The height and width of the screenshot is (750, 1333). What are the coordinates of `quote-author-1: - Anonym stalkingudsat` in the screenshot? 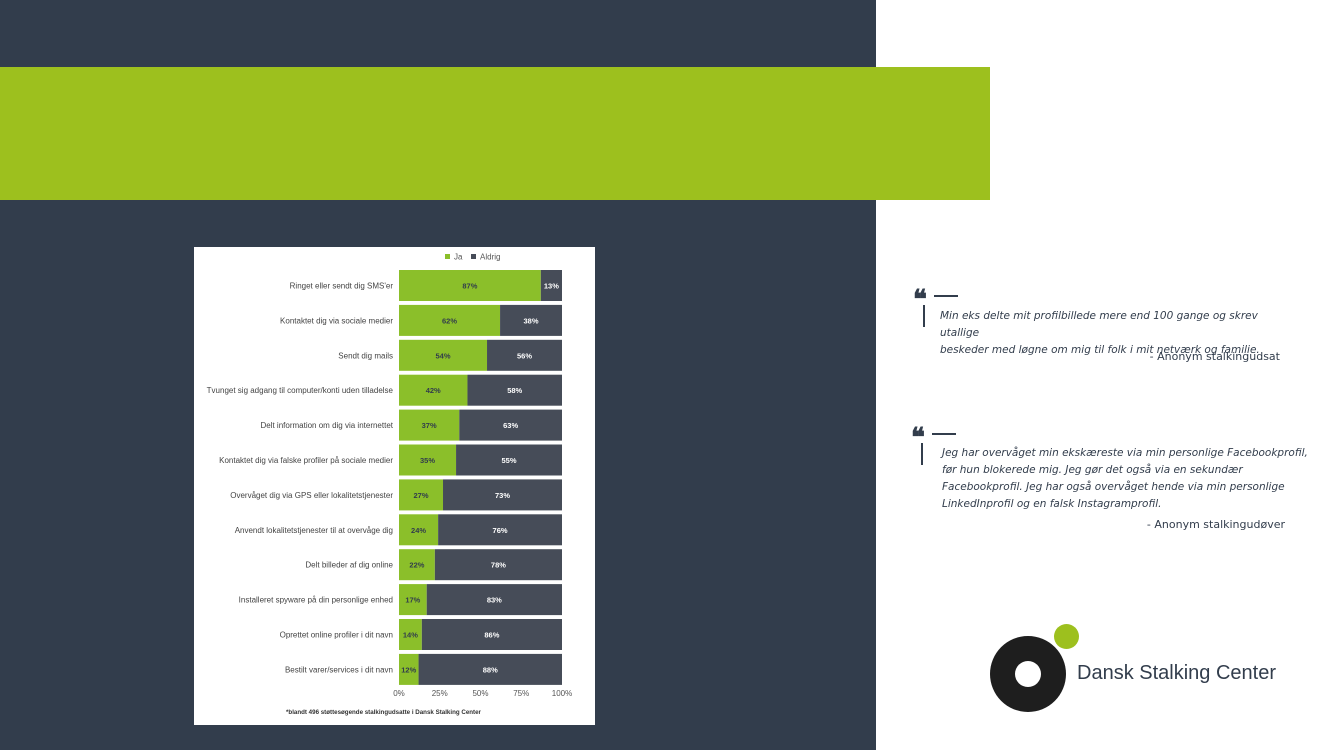 It's located at (1214, 356).